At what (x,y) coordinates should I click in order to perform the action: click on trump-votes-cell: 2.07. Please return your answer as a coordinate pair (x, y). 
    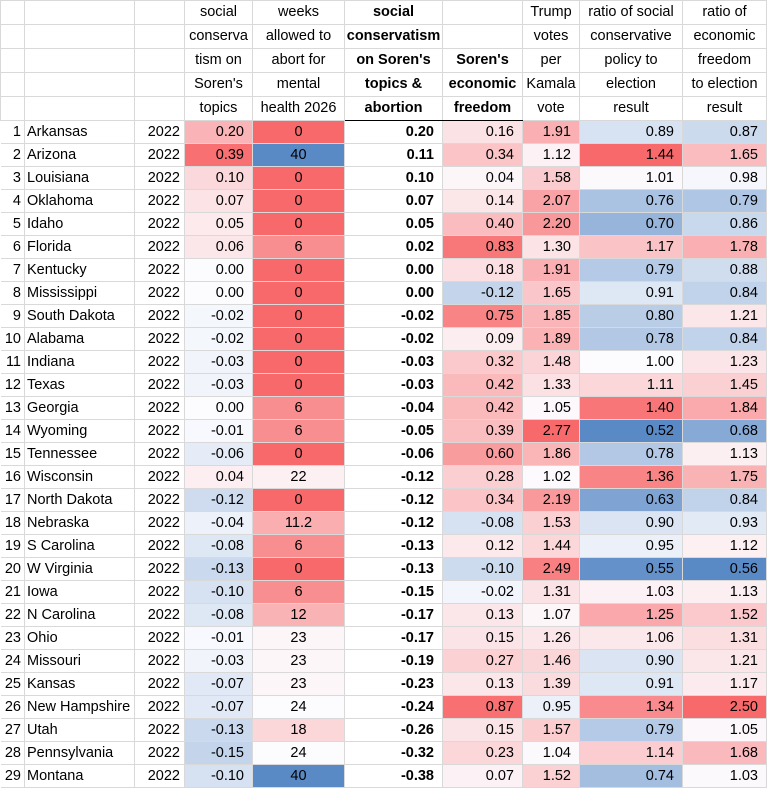
    Looking at the image, I should click on (551, 201).